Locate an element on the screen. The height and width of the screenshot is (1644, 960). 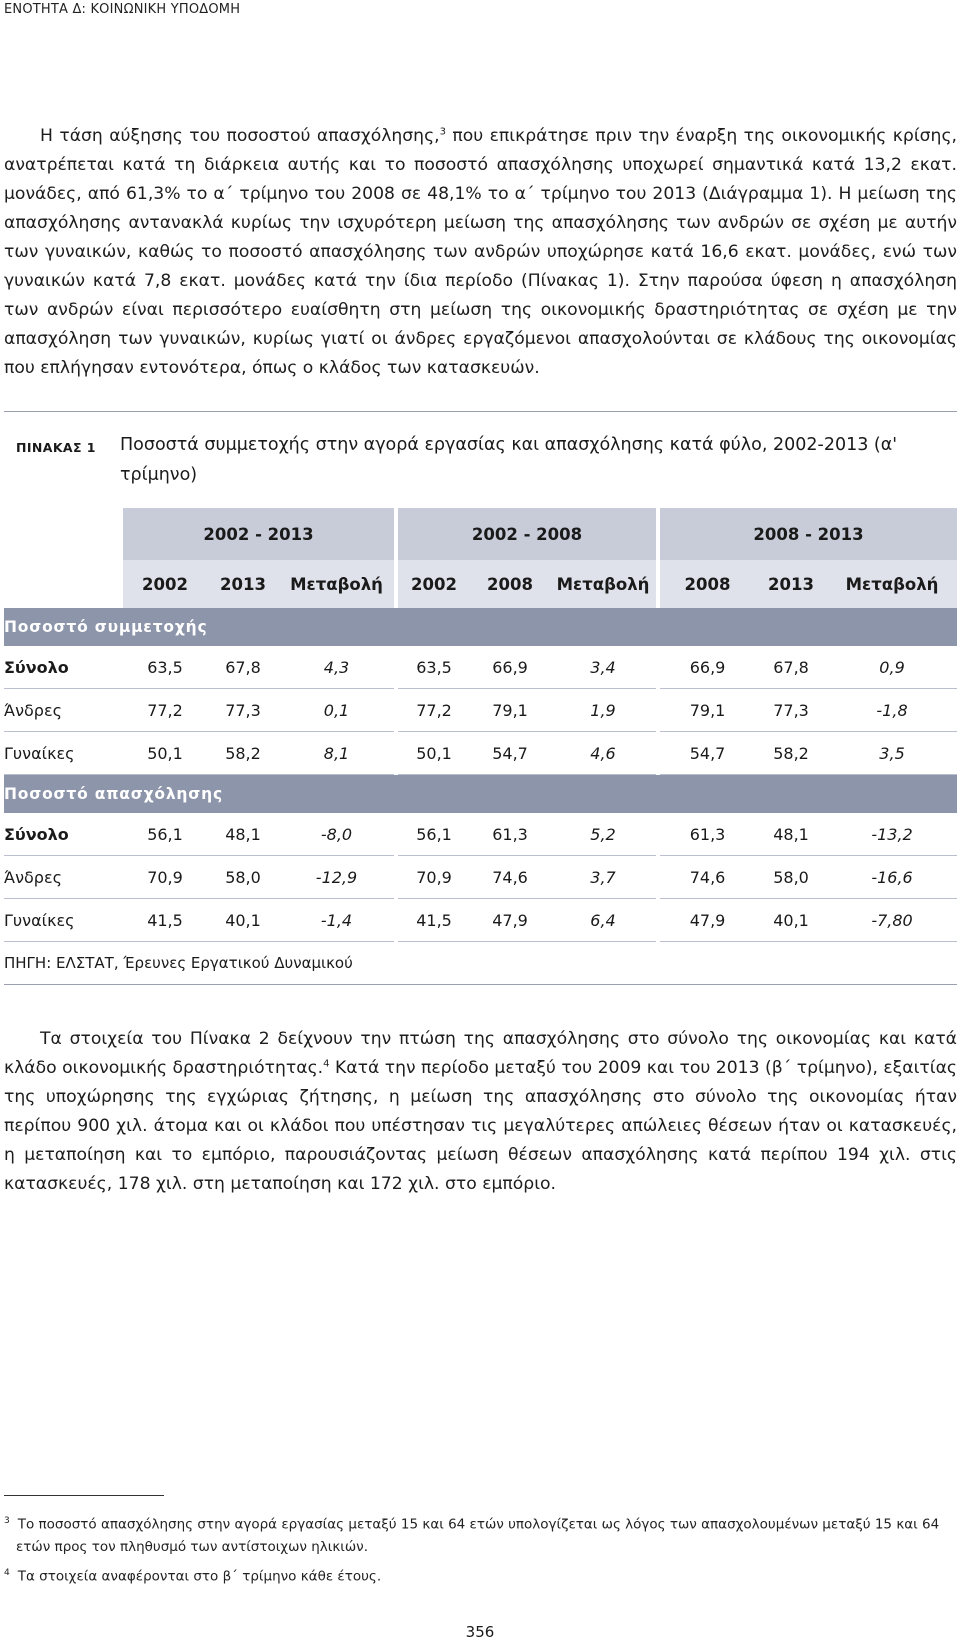
change-cell: -12,9 is located at coordinates (338, 877).